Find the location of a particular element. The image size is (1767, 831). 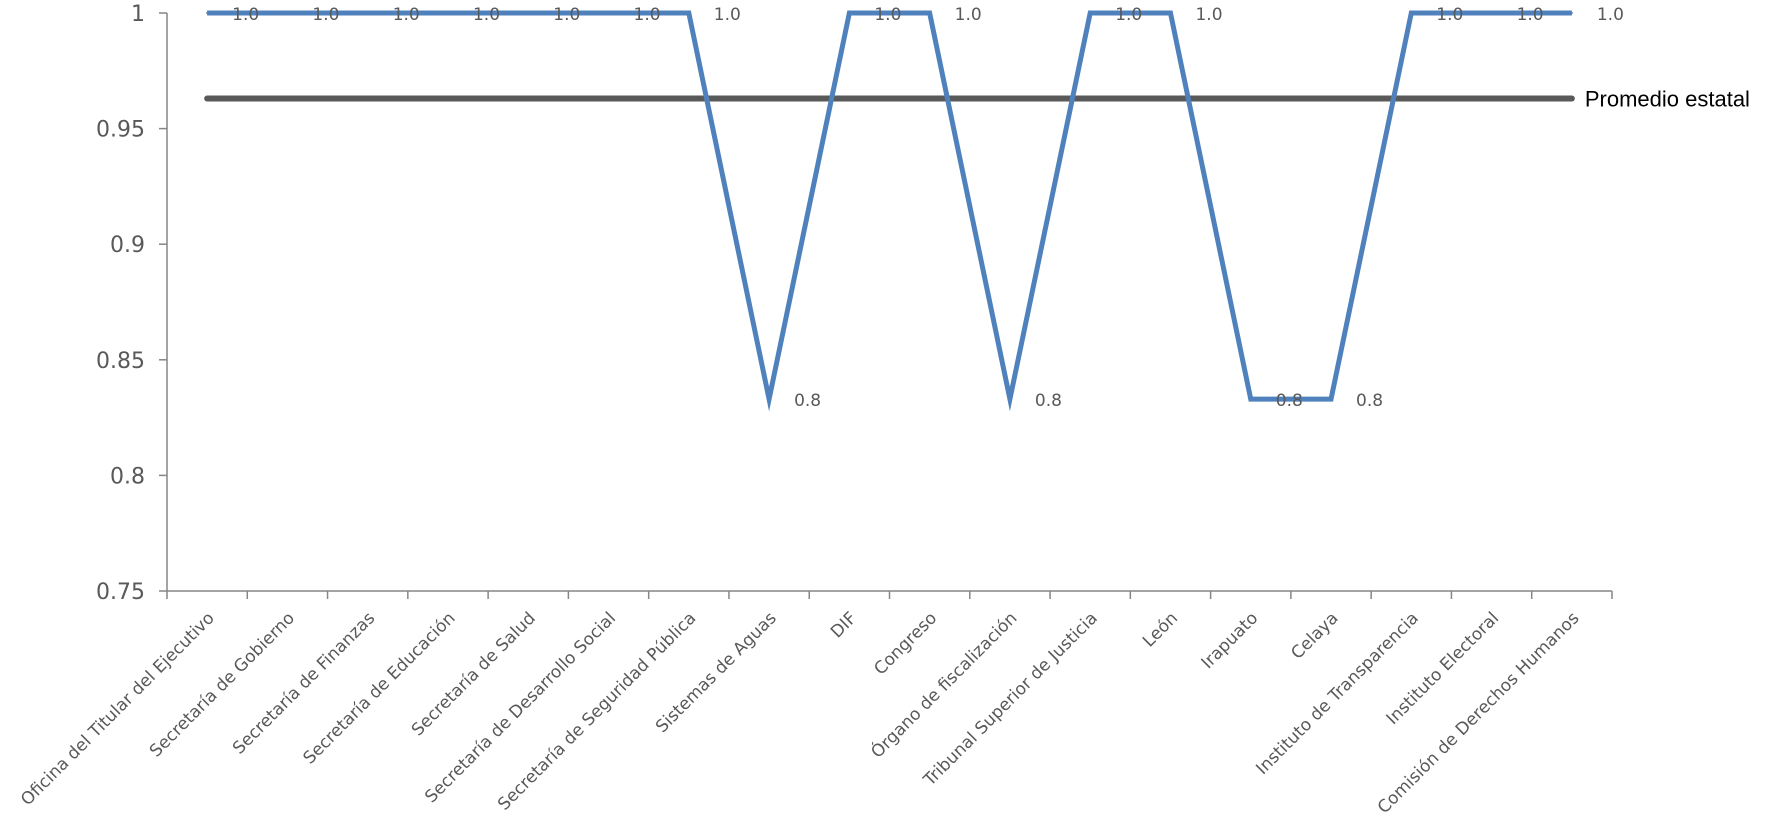

x-tick-label: Secretaría de Finanzas is located at coordinates (304, 683).